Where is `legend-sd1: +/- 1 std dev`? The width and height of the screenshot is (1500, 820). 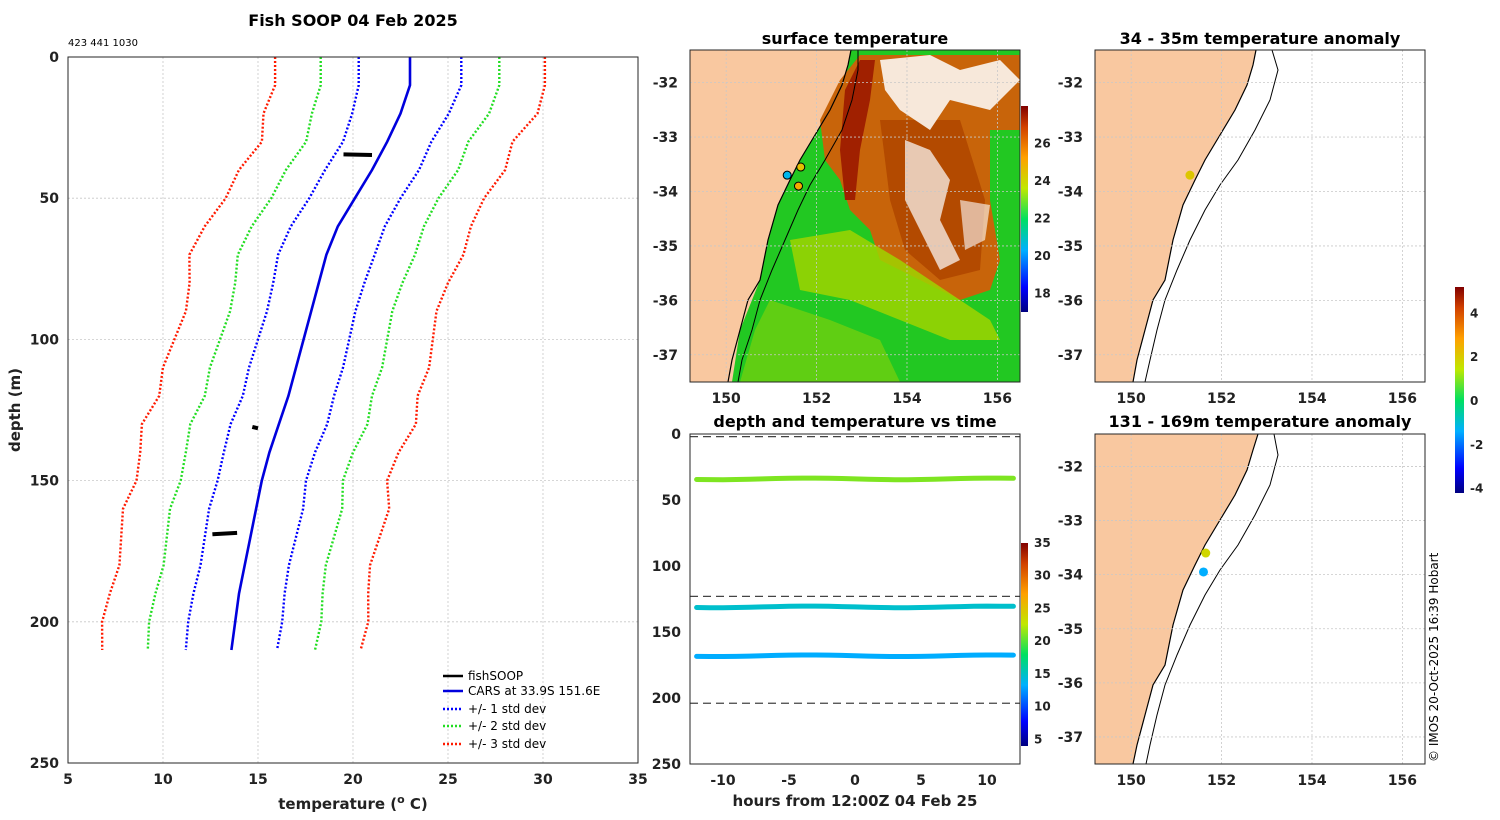
legend-sd1: +/- 1 std dev is located at coordinates (507, 709).